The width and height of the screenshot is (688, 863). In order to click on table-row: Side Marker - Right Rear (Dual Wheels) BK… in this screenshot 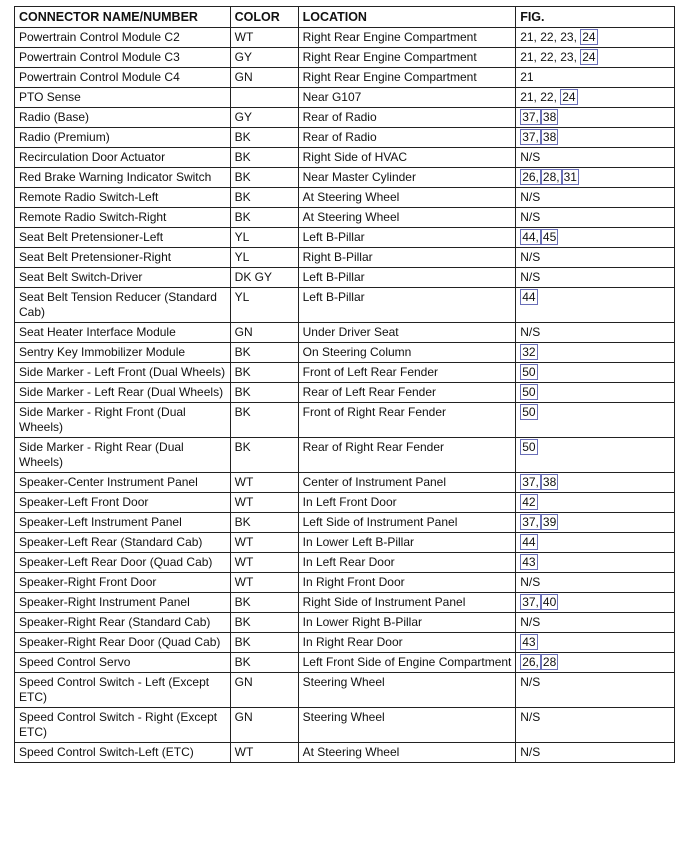, I will do `click(344, 455)`.